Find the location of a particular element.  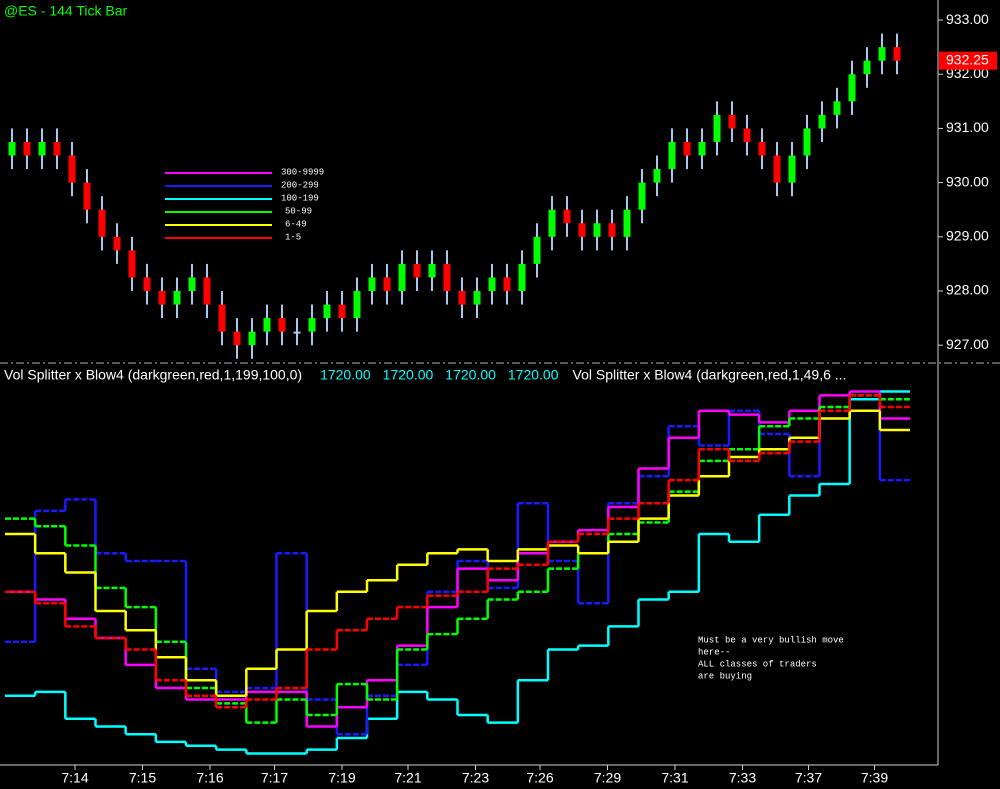

annotation: Must be a very bullish move is located at coordinates (771, 640).